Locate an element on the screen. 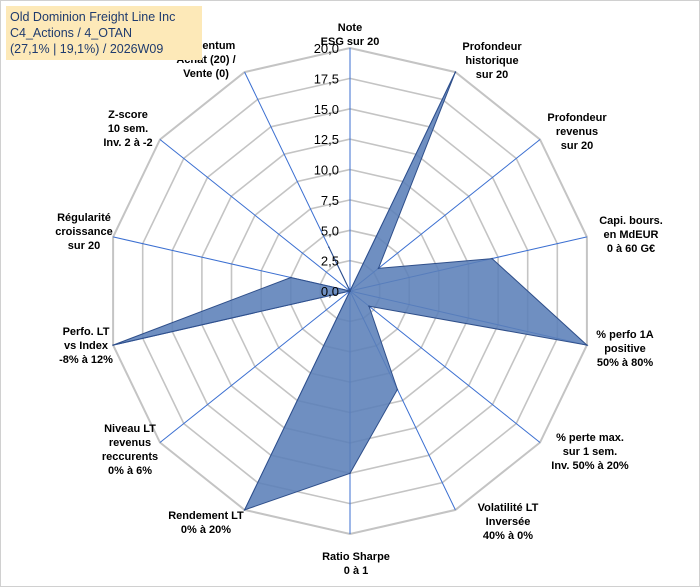 This screenshot has width=700, height=587. axis-label: Niveau LT revenus reccurents 0% à 6% is located at coordinates (130, 450).